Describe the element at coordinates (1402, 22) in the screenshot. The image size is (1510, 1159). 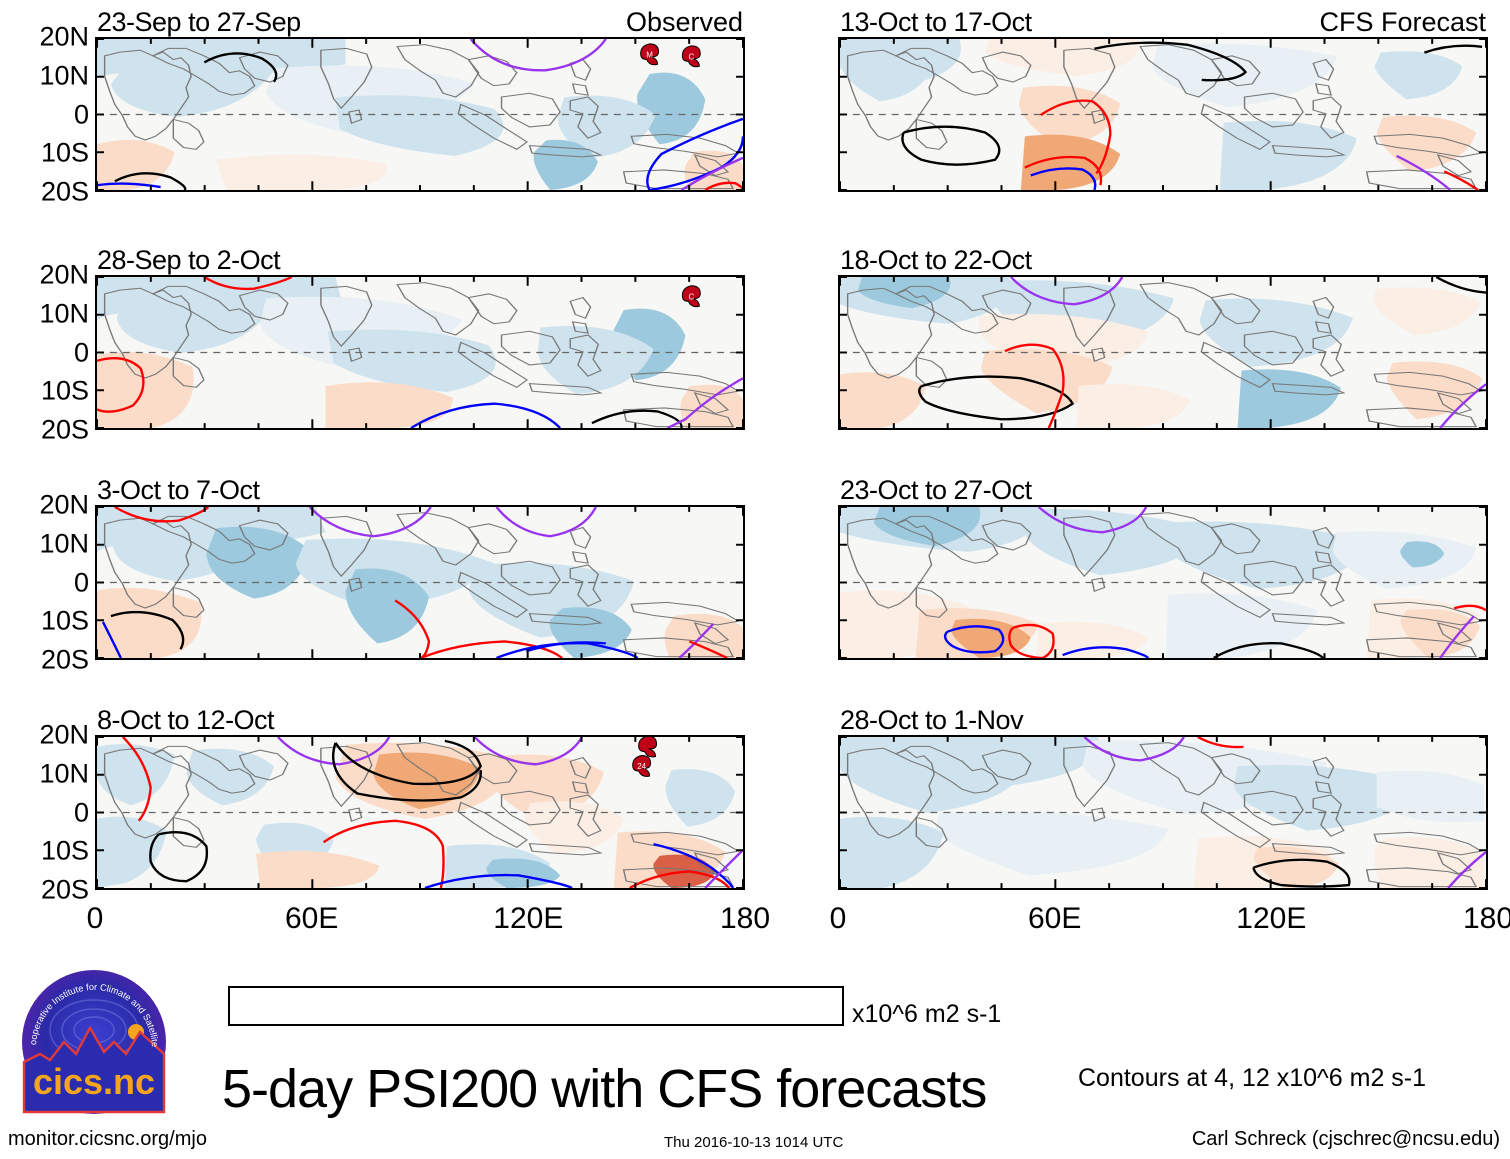
I see `column-header: CFS Forecast` at that location.